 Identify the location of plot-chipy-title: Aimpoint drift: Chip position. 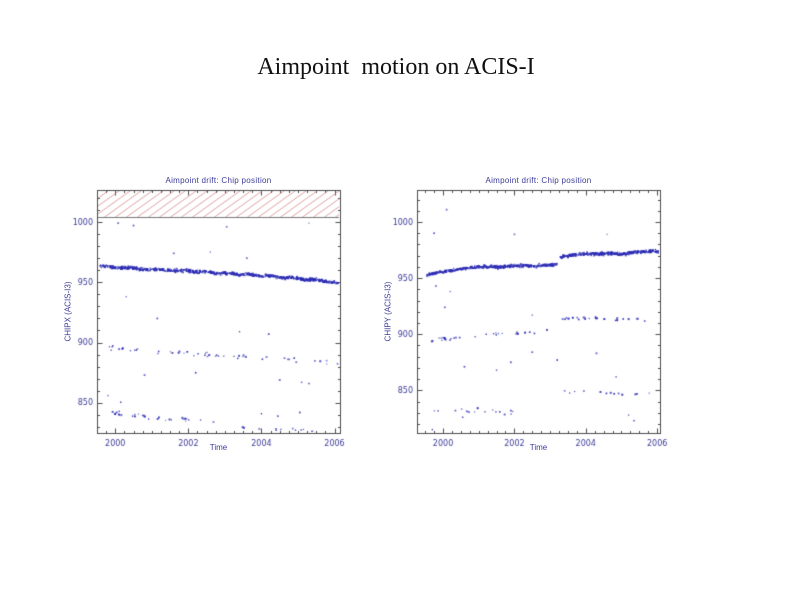
(538, 180).